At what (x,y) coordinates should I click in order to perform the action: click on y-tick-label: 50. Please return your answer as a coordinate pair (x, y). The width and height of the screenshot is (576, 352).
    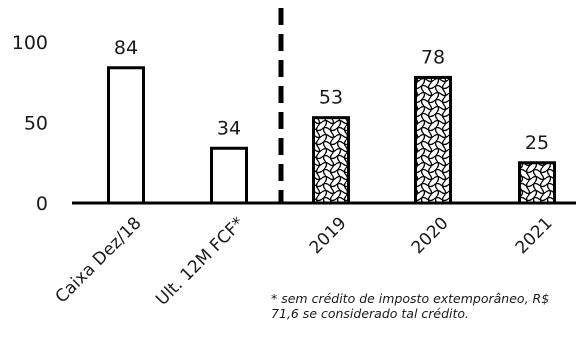
    Looking at the image, I should click on (36, 124).